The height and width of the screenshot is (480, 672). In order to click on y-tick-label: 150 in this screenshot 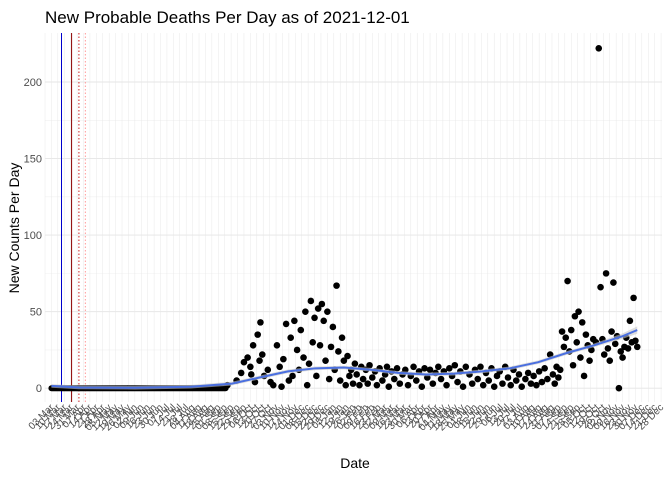, I will do `click(33, 160)`.